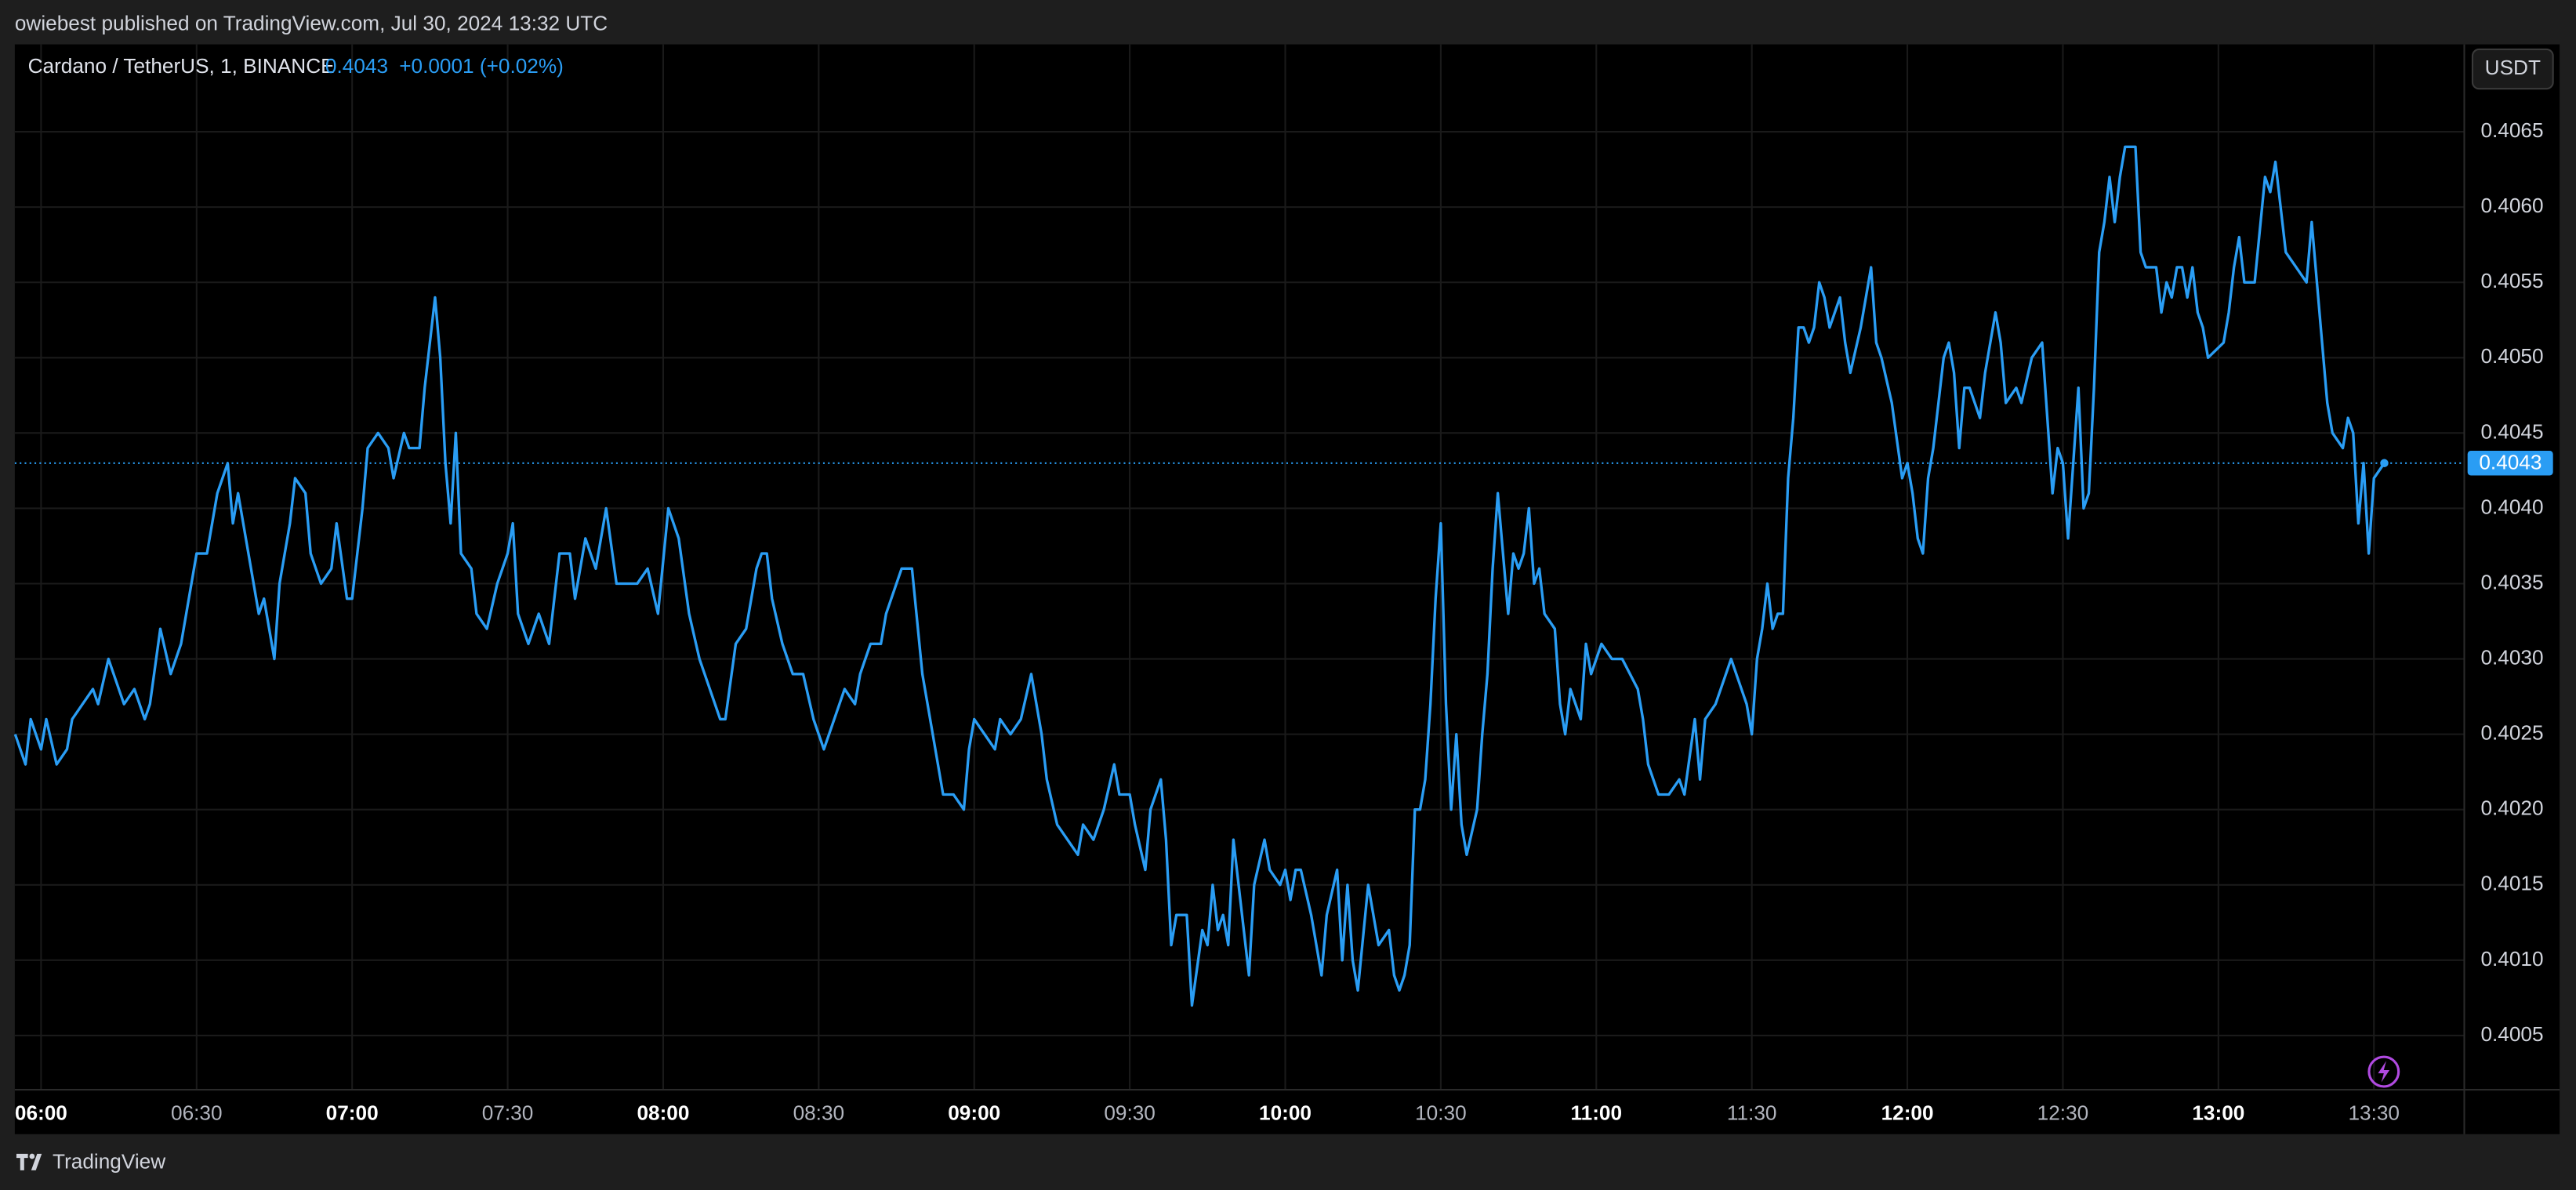  Describe the element at coordinates (974, 1112) in the screenshot. I see `x-tick-label: 09:00` at that location.